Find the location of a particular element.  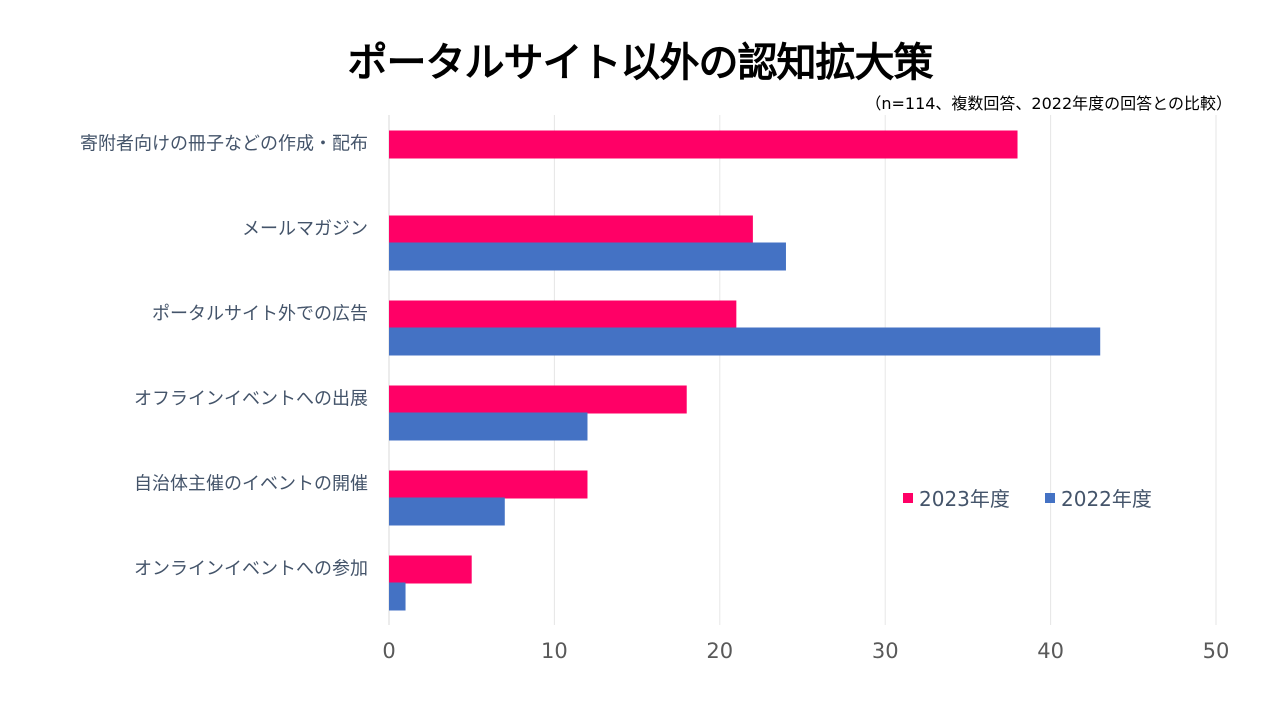

chart-title: ポータルサイト以外の認知拡大策 is located at coordinates (640, 63).